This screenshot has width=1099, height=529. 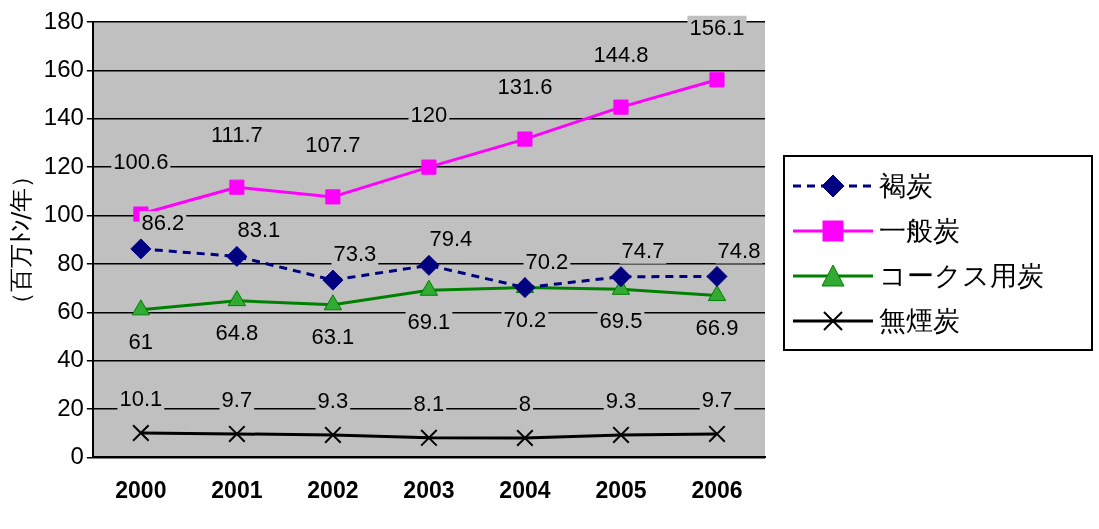 What do you see at coordinates (63, 214) in the screenshot?
I see `y-tick-label: 100` at bounding box center [63, 214].